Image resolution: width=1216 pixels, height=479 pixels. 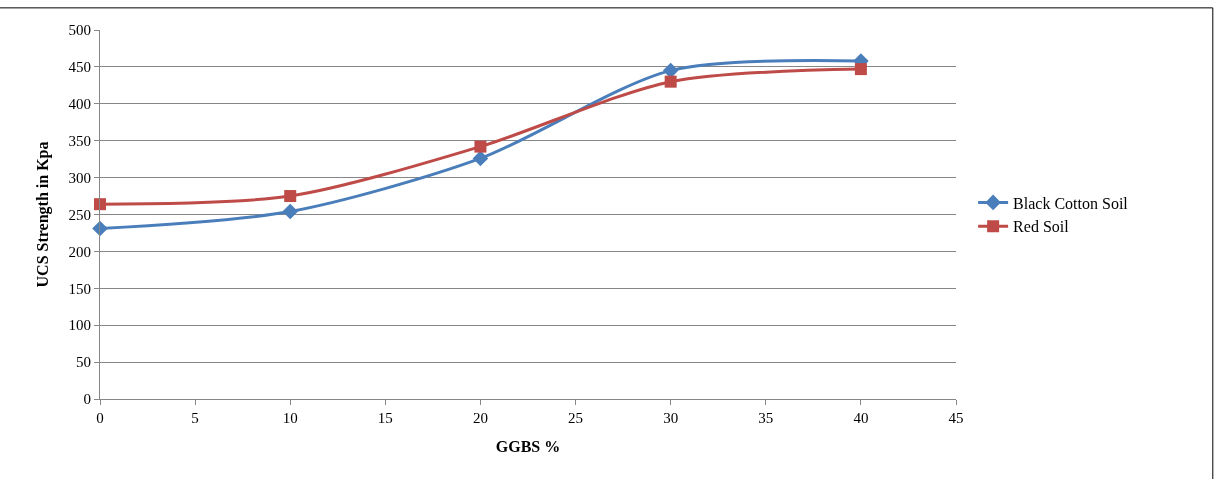 What do you see at coordinates (766, 418) in the screenshot?
I see `x-tick-label: 35` at bounding box center [766, 418].